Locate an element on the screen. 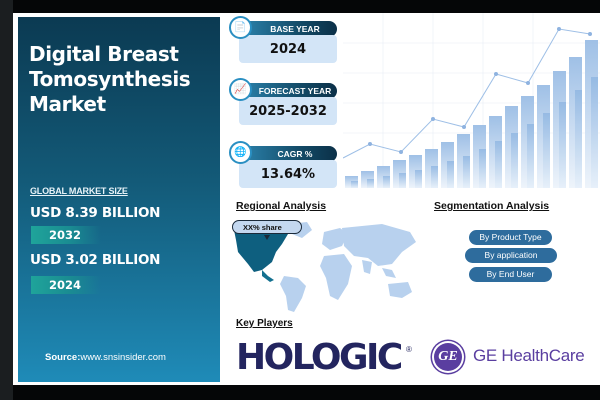 This screenshot has width=600, height=400. base-market-value: USD 3.02 BILLION is located at coordinates (95, 260).